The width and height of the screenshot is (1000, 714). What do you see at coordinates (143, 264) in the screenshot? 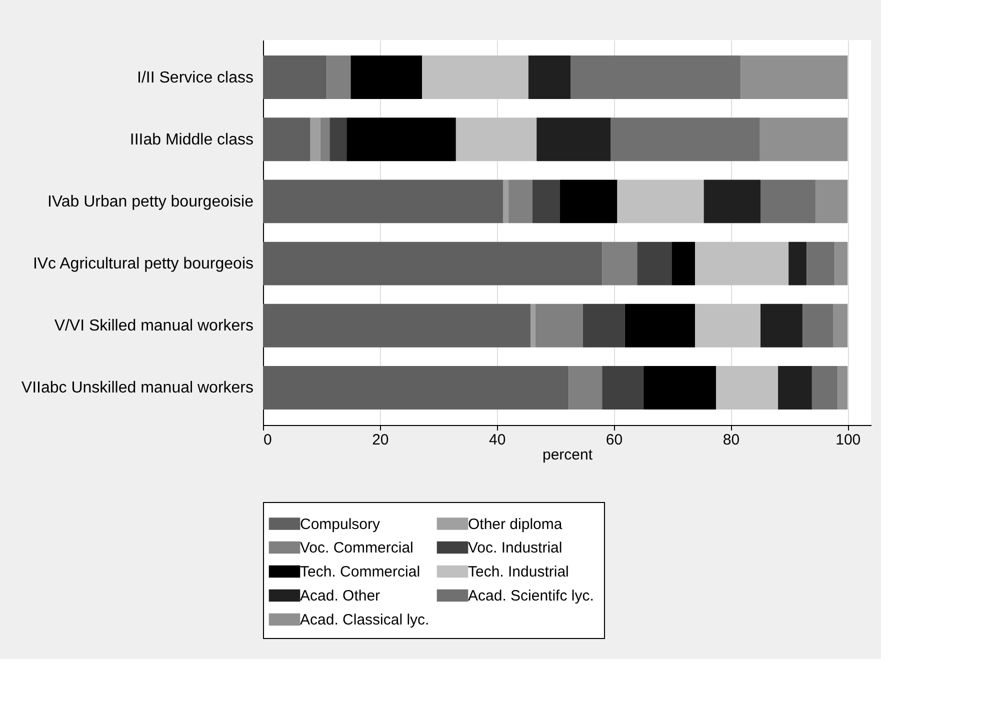
I see `y-tick-label: IVc Agricultural petty bourgeois` at bounding box center [143, 264].